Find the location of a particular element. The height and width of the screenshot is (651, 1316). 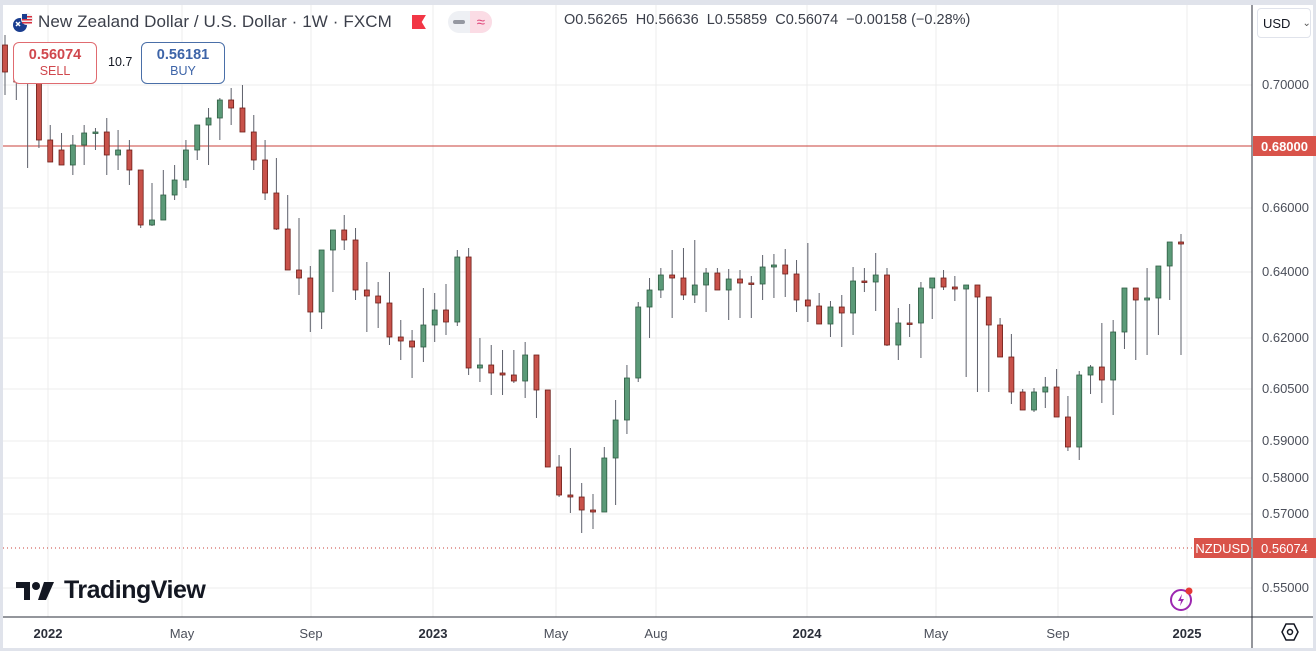

price-axis-label: 0.62000 is located at coordinates (1285, 337).